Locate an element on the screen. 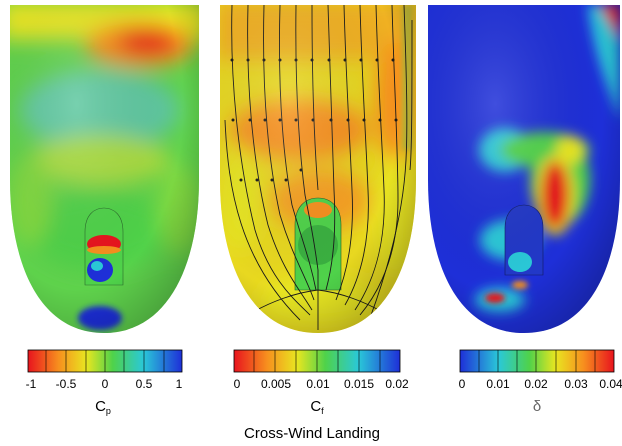 The height and width of the screenshot is (446, 622). tick-label: 0.005 is located at coordinates (276, 384).